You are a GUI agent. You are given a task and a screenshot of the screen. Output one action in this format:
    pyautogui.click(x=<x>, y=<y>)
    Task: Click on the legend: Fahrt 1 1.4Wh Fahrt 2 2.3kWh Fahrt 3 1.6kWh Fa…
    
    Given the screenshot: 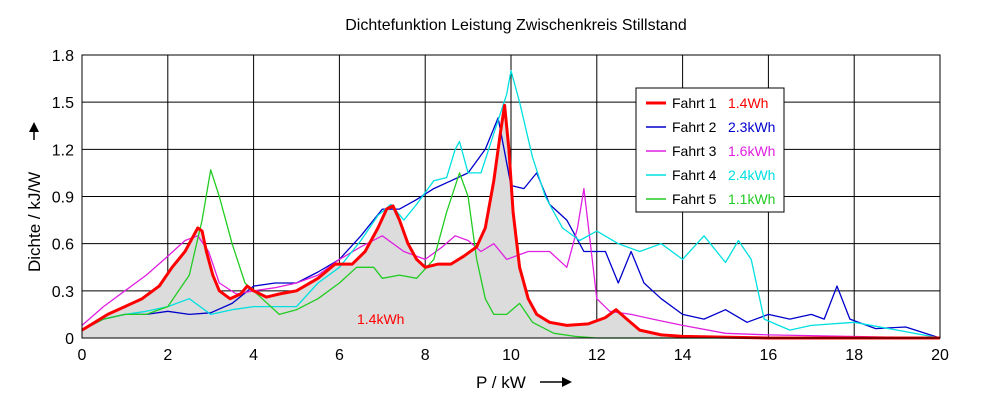 What is the action you would take?
    pyautogui.click(x=710, y=150)
    